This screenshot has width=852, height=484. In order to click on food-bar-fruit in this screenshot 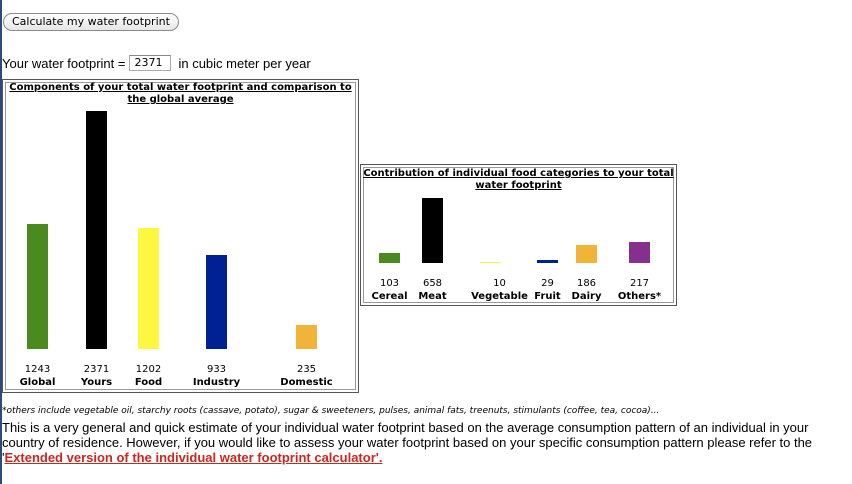, I will do `click(547, 261)`.